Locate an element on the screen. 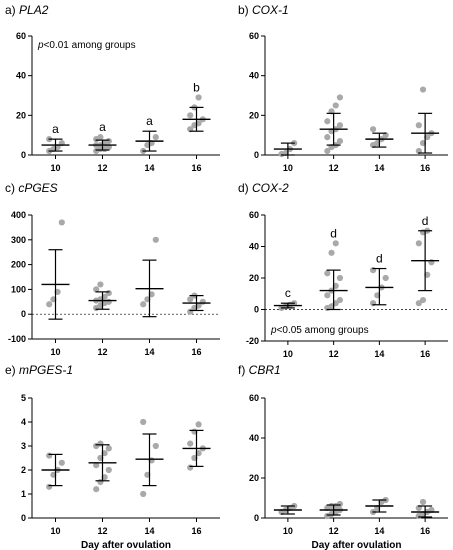  panel-cbr1-label: f) CBR1 is located at coordinates (259, 370).